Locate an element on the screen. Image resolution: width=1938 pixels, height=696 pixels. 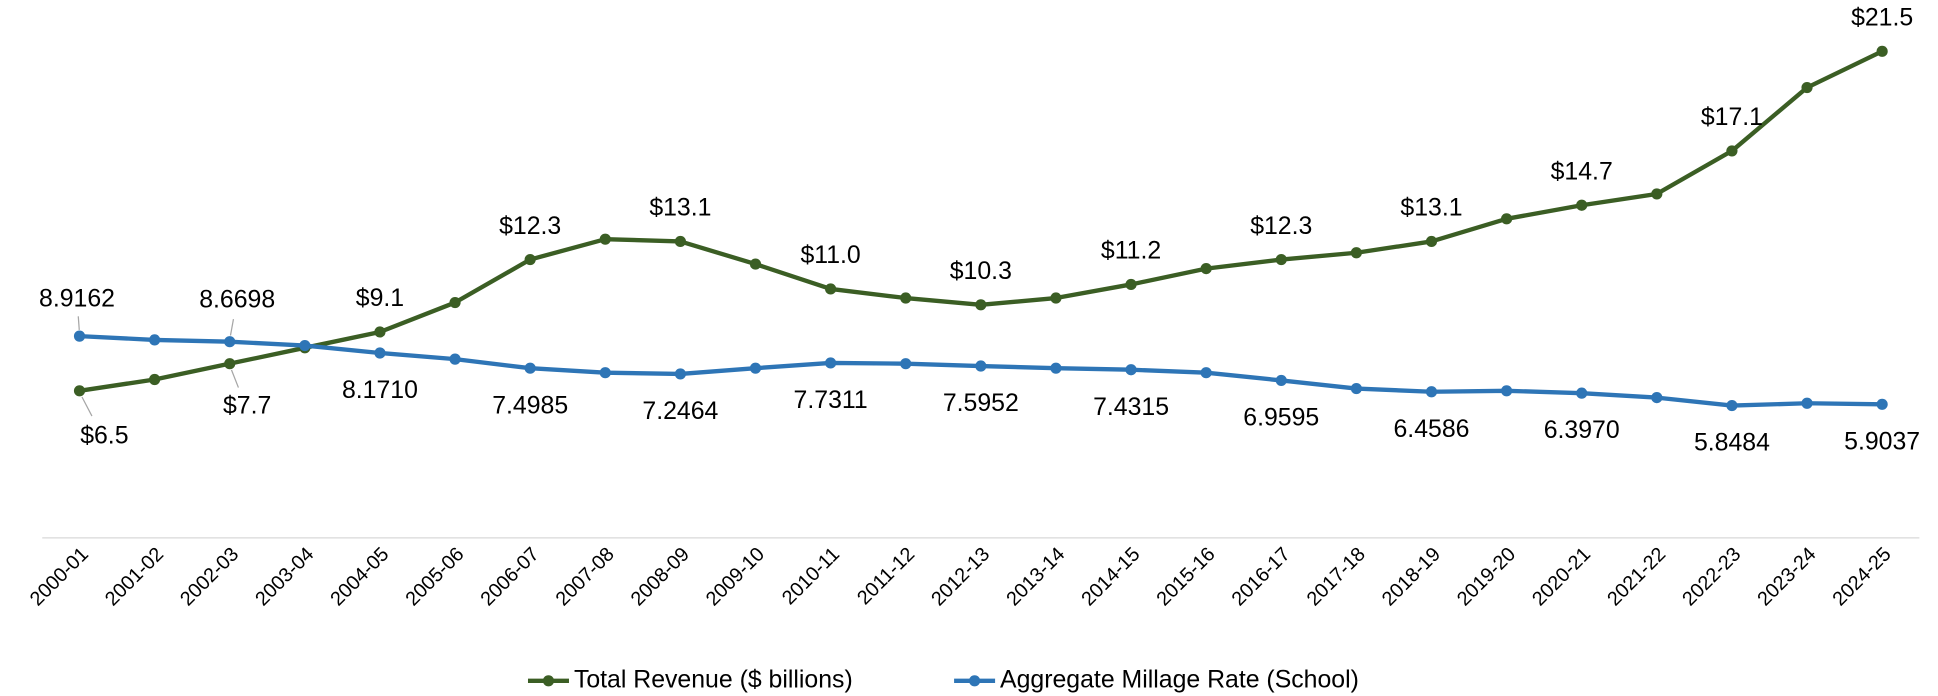
data-label: $11.2 is located at coordinates (1131, 251).